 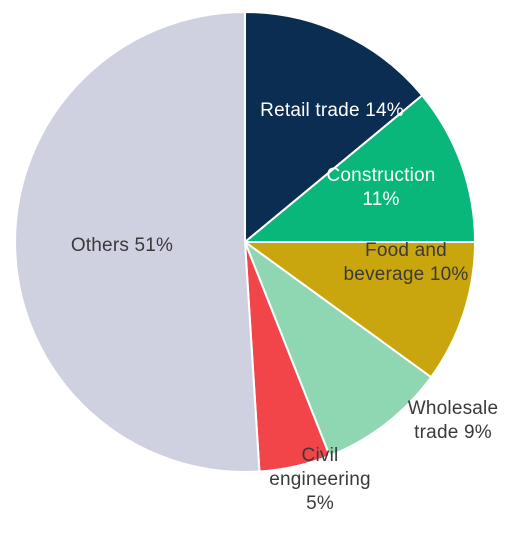 I want to click on pie-slice-construction, so click(x=360, y=168).